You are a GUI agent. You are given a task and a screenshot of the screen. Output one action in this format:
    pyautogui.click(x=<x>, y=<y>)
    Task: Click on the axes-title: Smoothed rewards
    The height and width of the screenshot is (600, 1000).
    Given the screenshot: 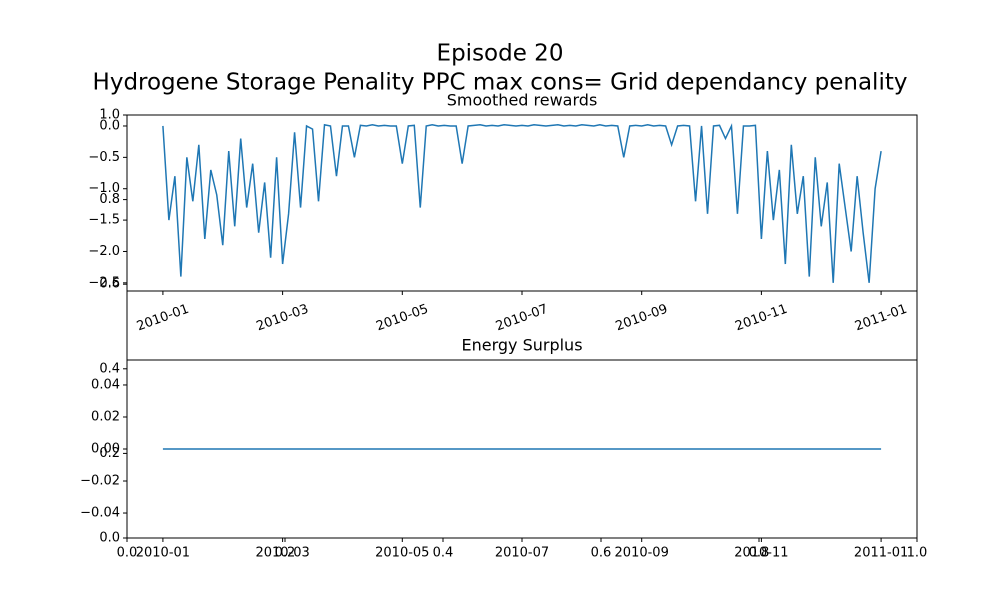 What is the action you would take?
    pyautogui.click(x=522, y=100)
    